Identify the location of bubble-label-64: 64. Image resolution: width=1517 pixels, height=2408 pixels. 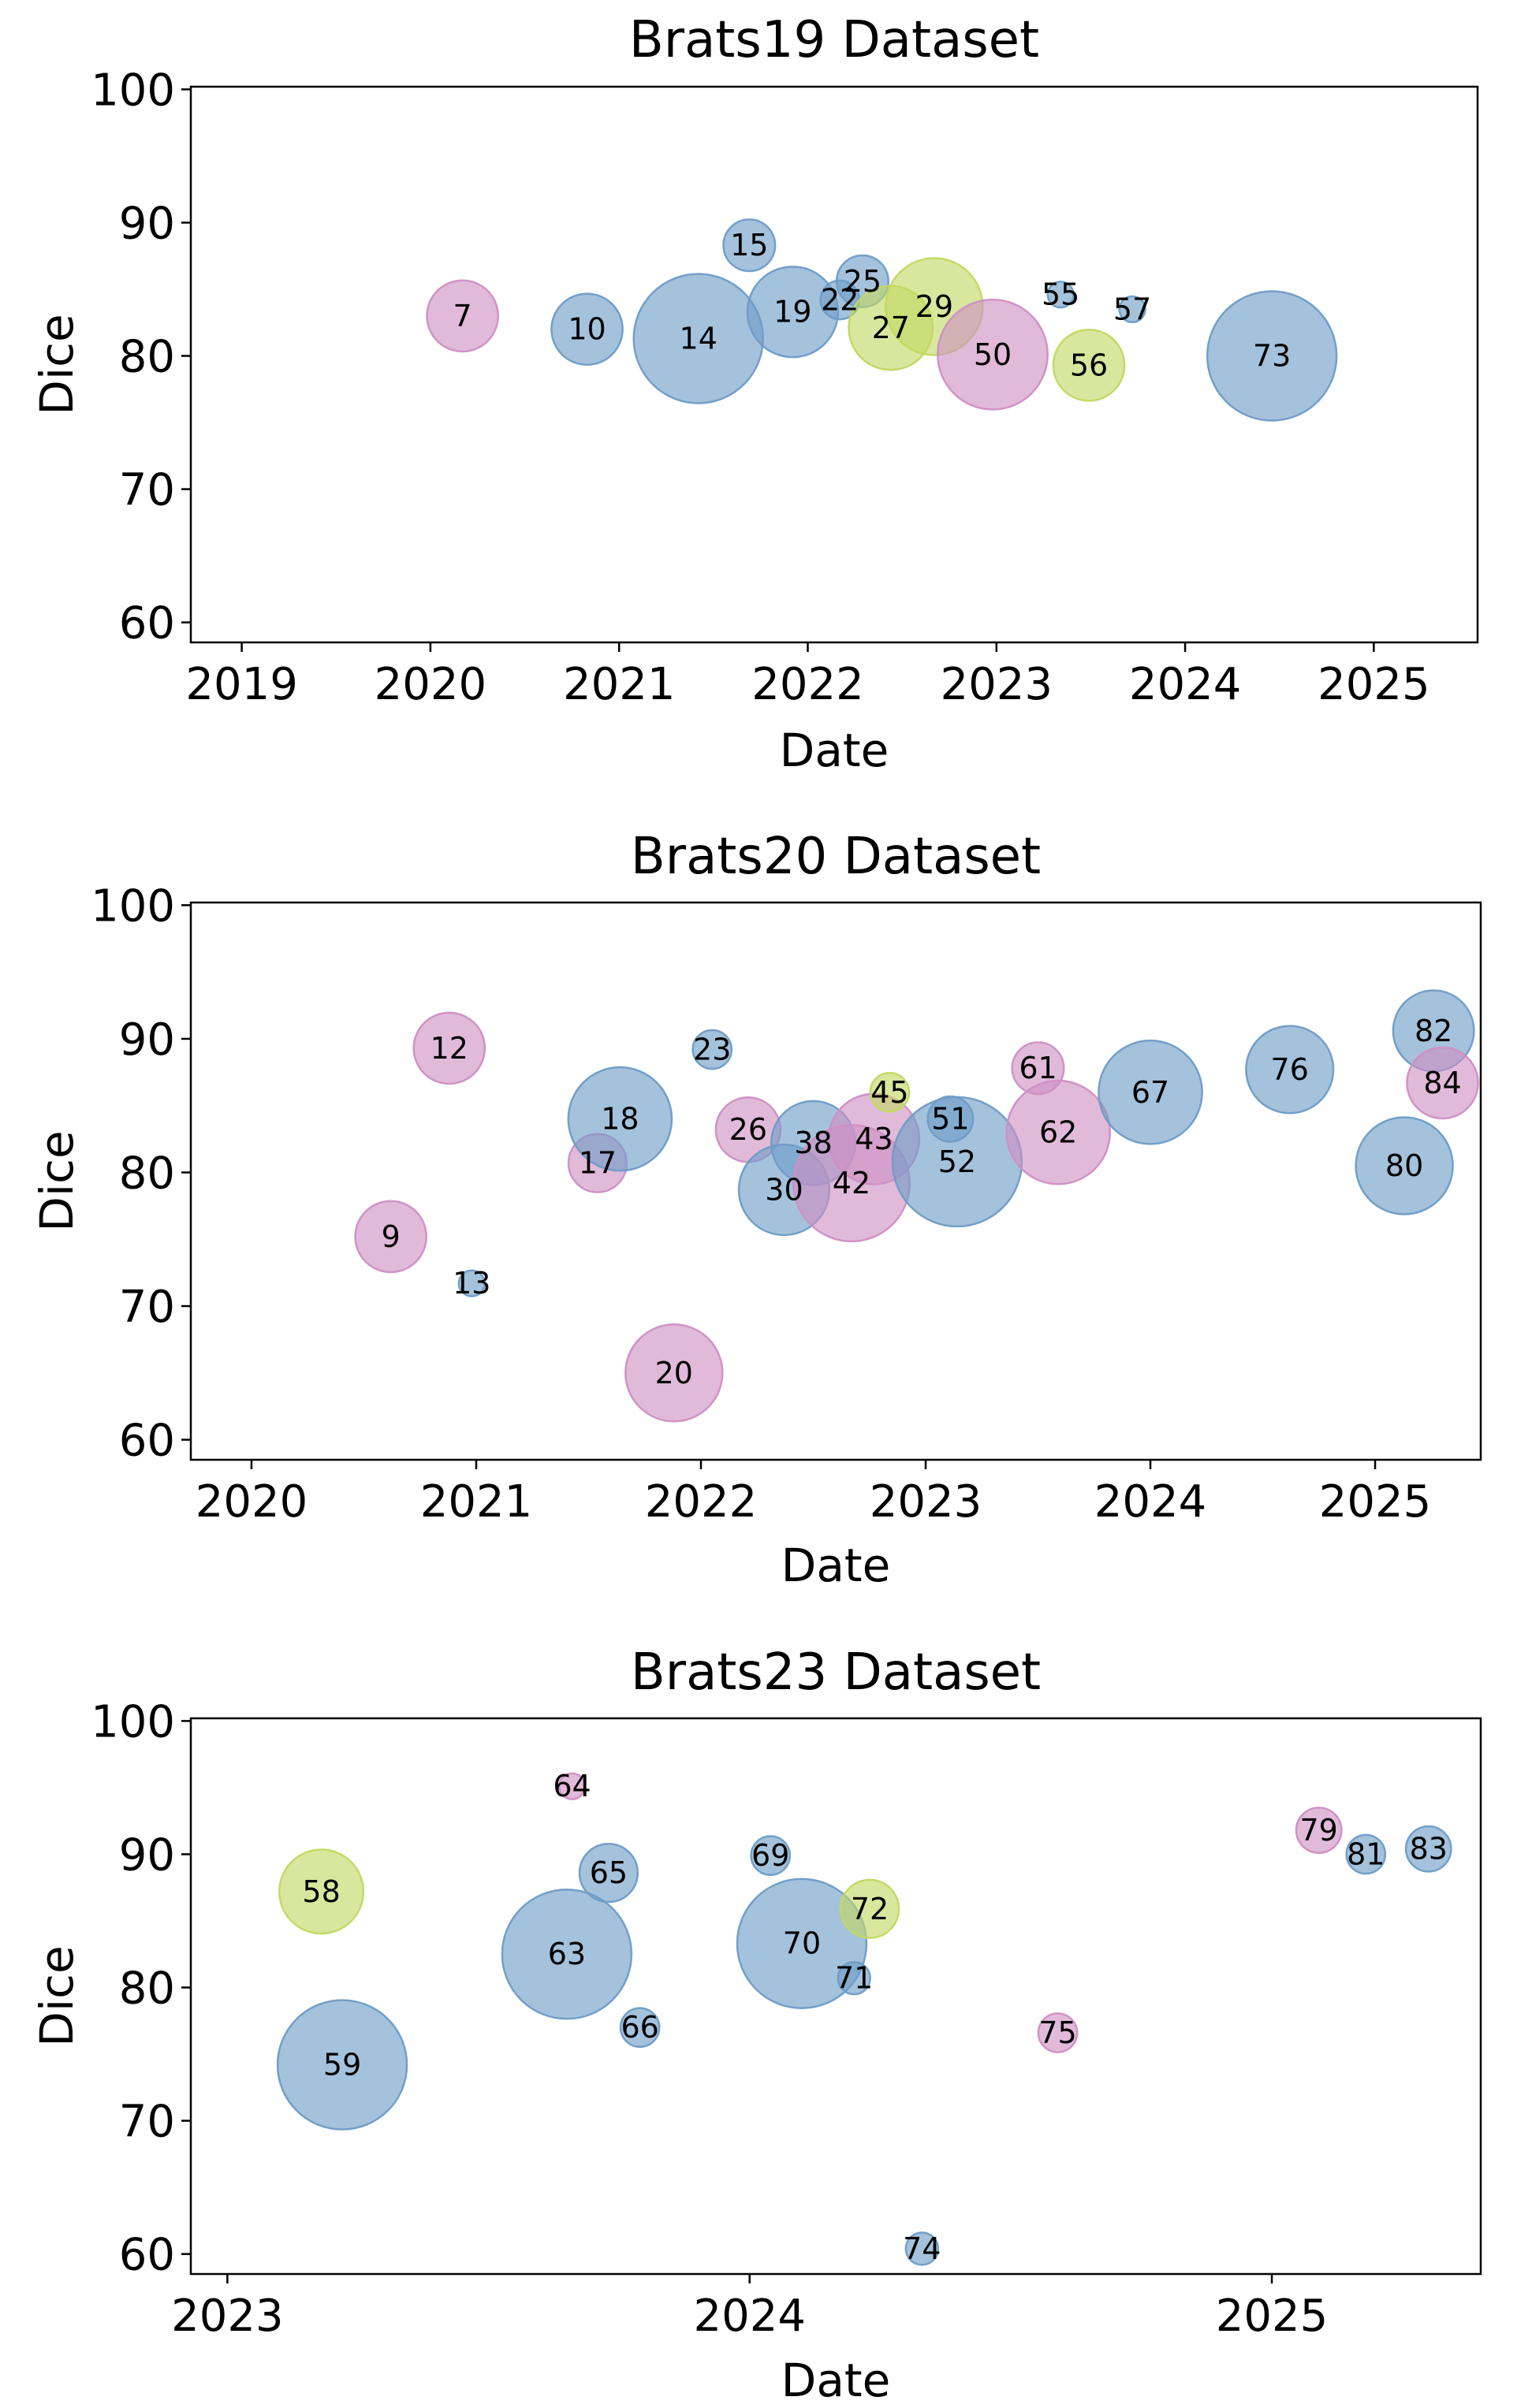
(572, 1786).